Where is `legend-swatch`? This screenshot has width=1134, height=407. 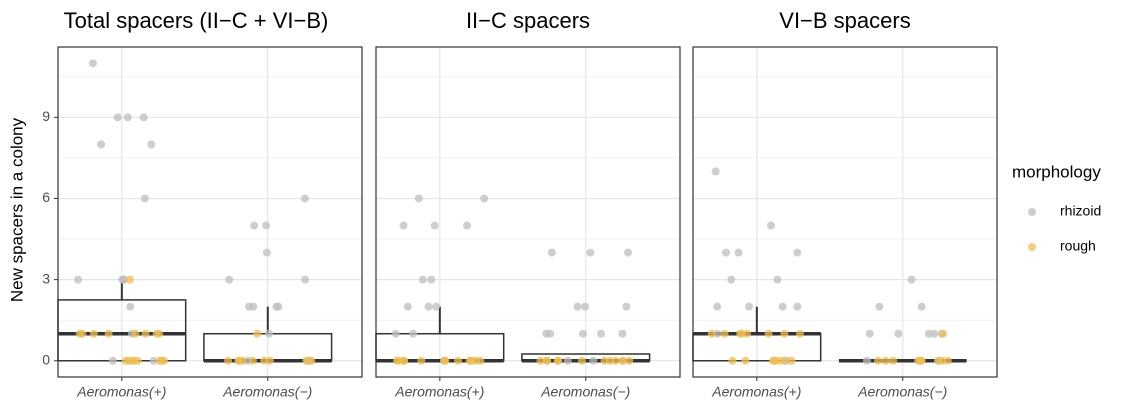 legend-swatch is located at coordinates (1032, 212).